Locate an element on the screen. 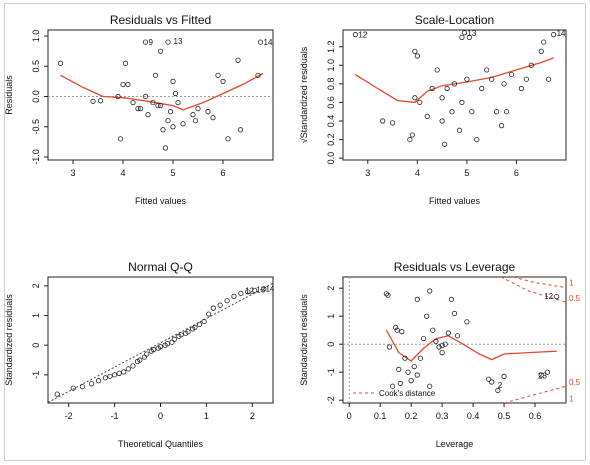 The height and width of the screenshot is (465, 590). chart-sl-y-tick-label: 1.0 is located at coordinates (331, 65).